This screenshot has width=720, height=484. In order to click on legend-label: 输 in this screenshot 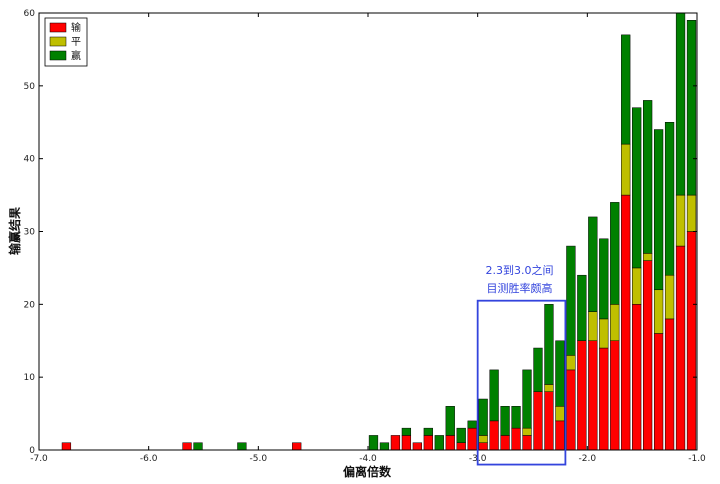, I will do `click(76, 27)`.